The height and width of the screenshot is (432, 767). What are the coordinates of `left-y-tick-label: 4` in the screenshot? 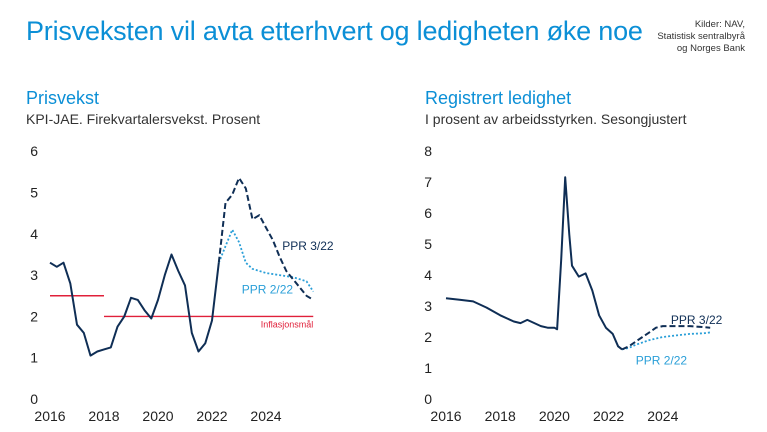 It's located at (34, 234).